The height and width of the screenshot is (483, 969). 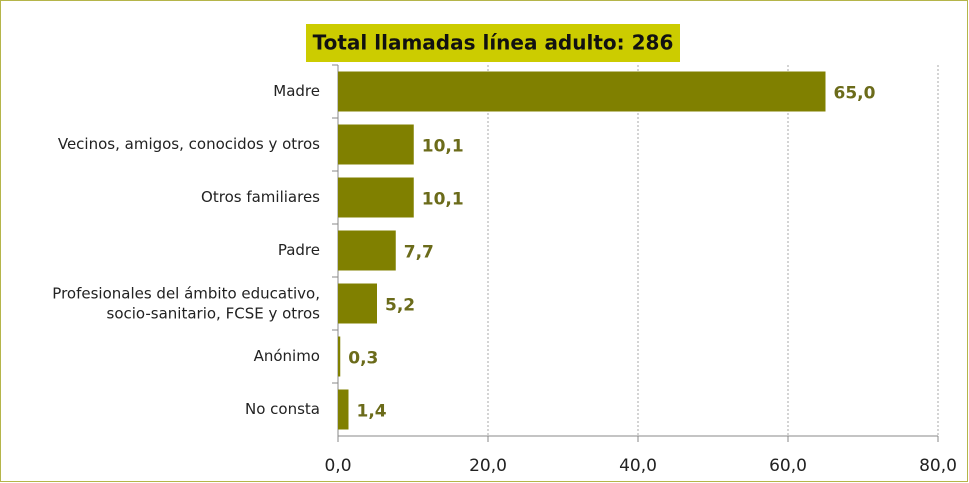 What do you see at coordinates (855, 94) in the screenshot?
I see `value-label: 65,0` at bounding box center [855, 94].